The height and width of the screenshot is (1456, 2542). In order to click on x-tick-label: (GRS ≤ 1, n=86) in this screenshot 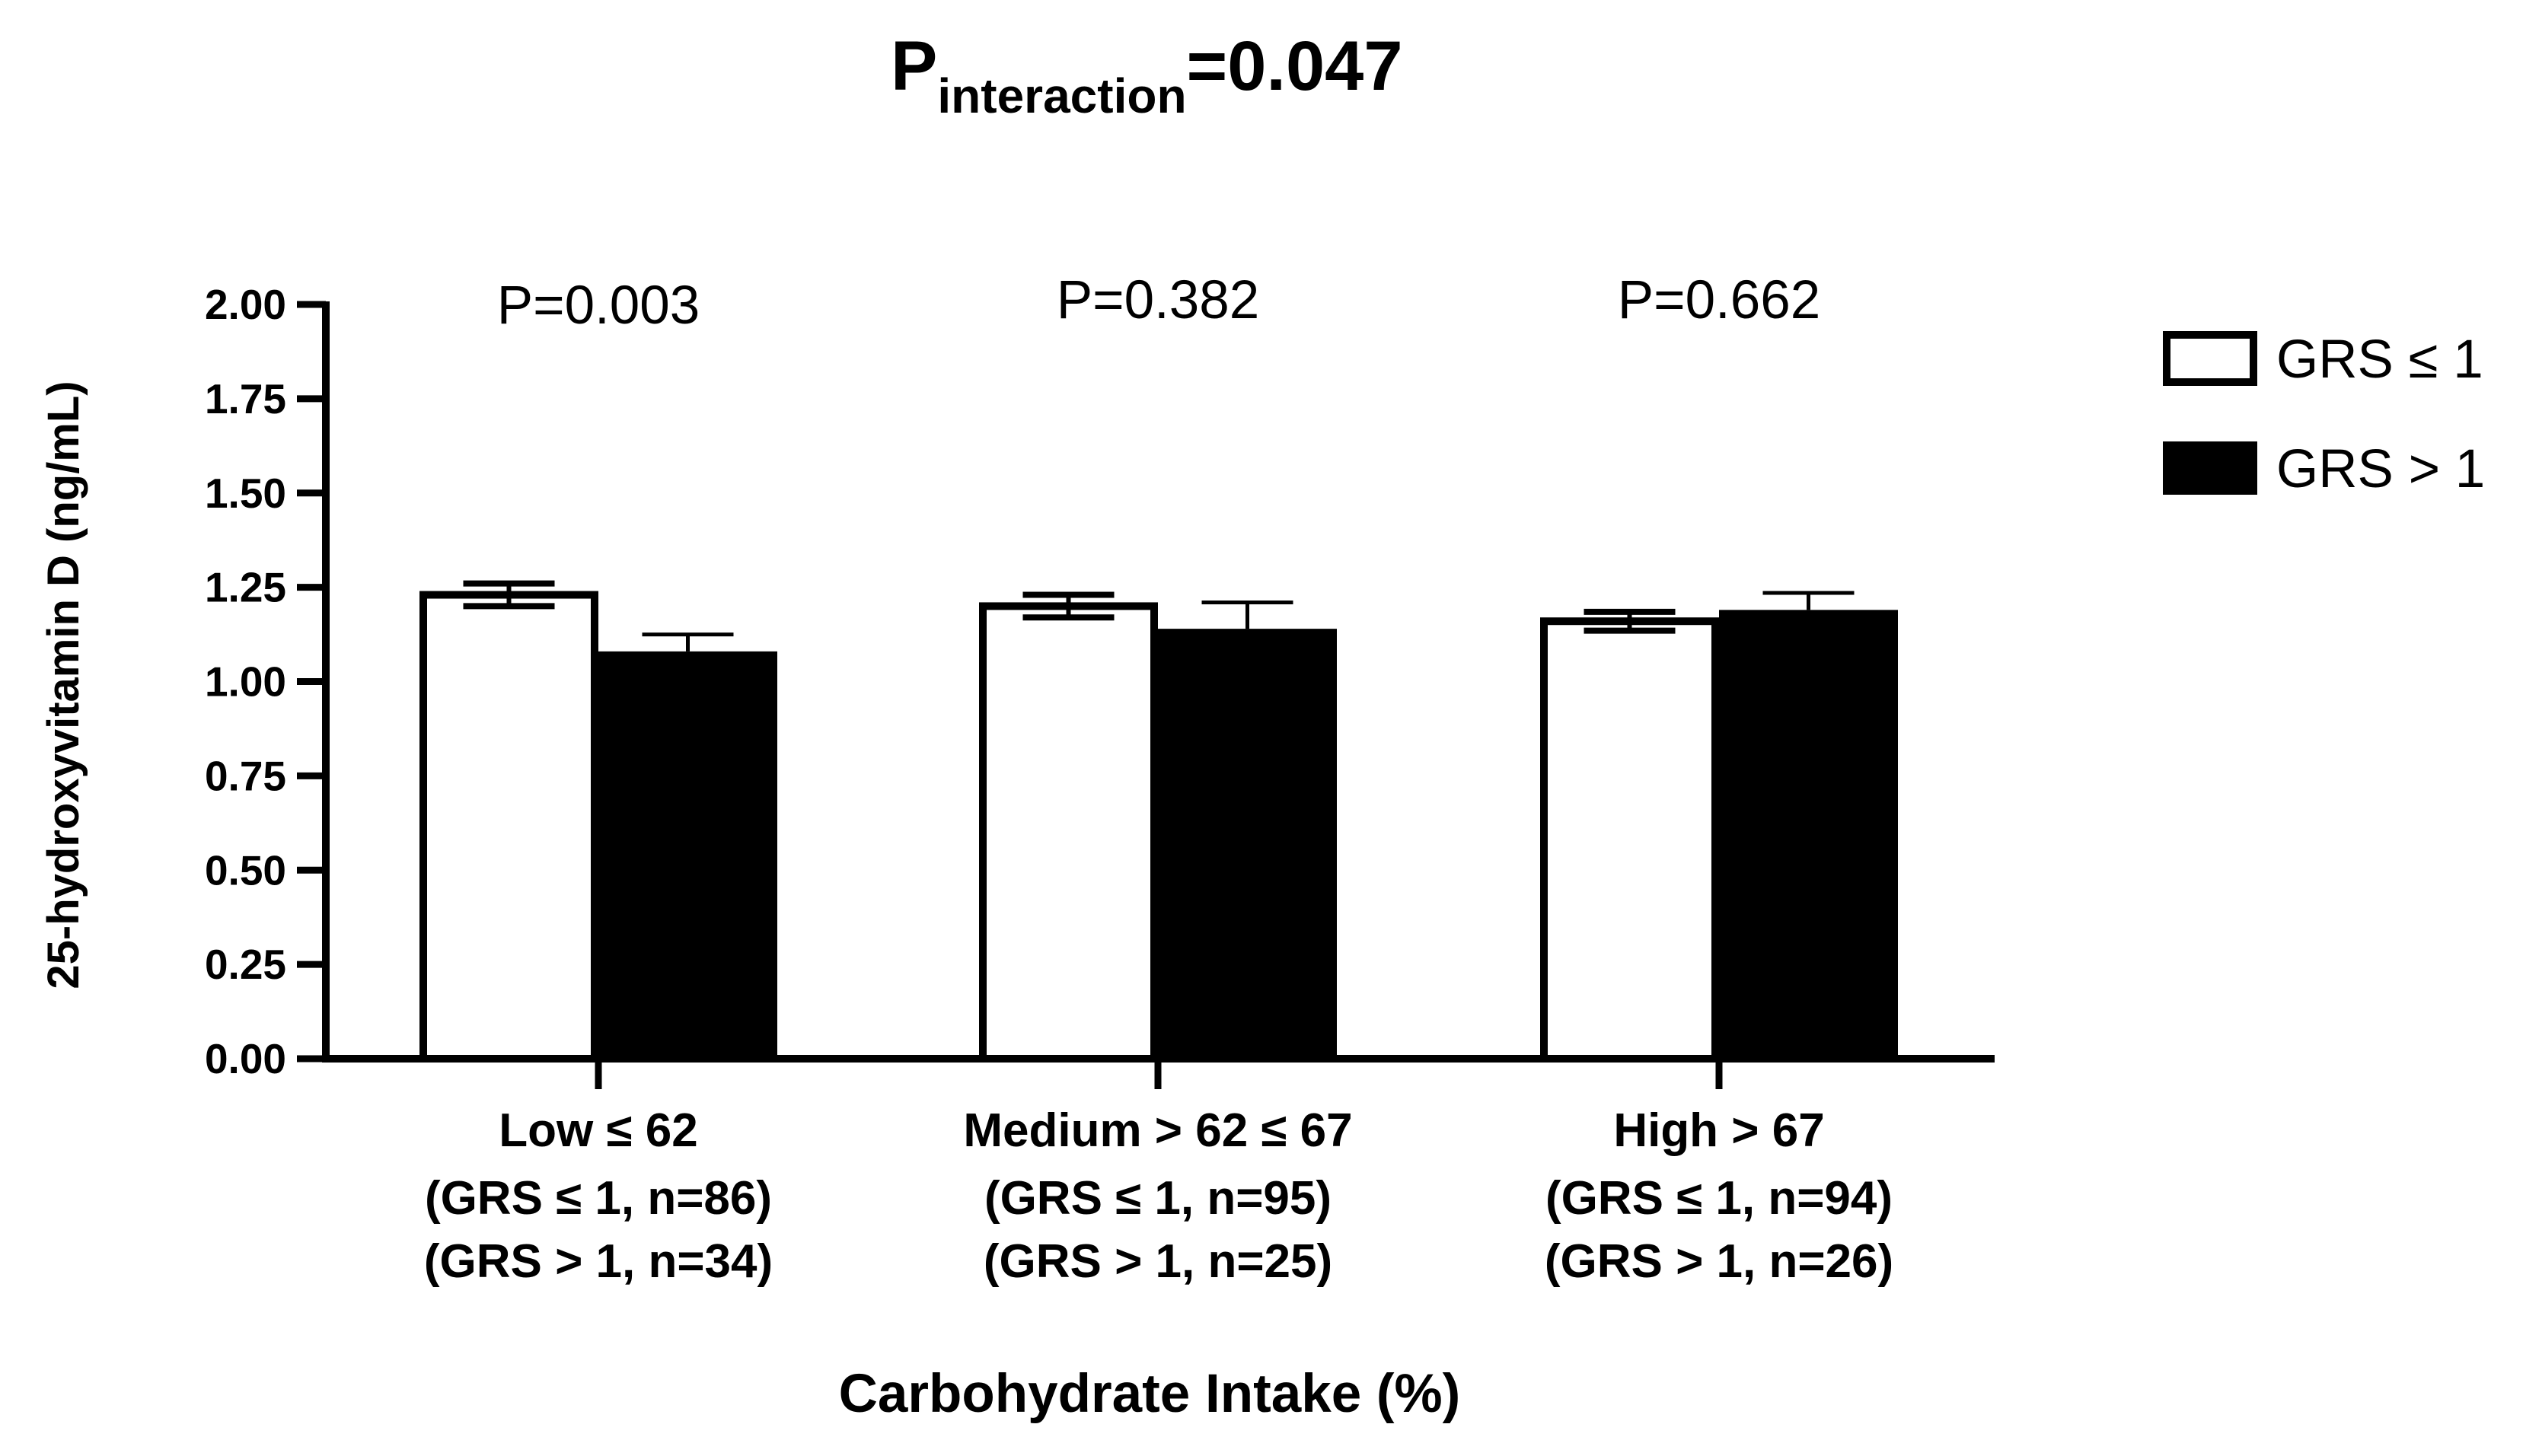, I will do `click(598, 1198)`.